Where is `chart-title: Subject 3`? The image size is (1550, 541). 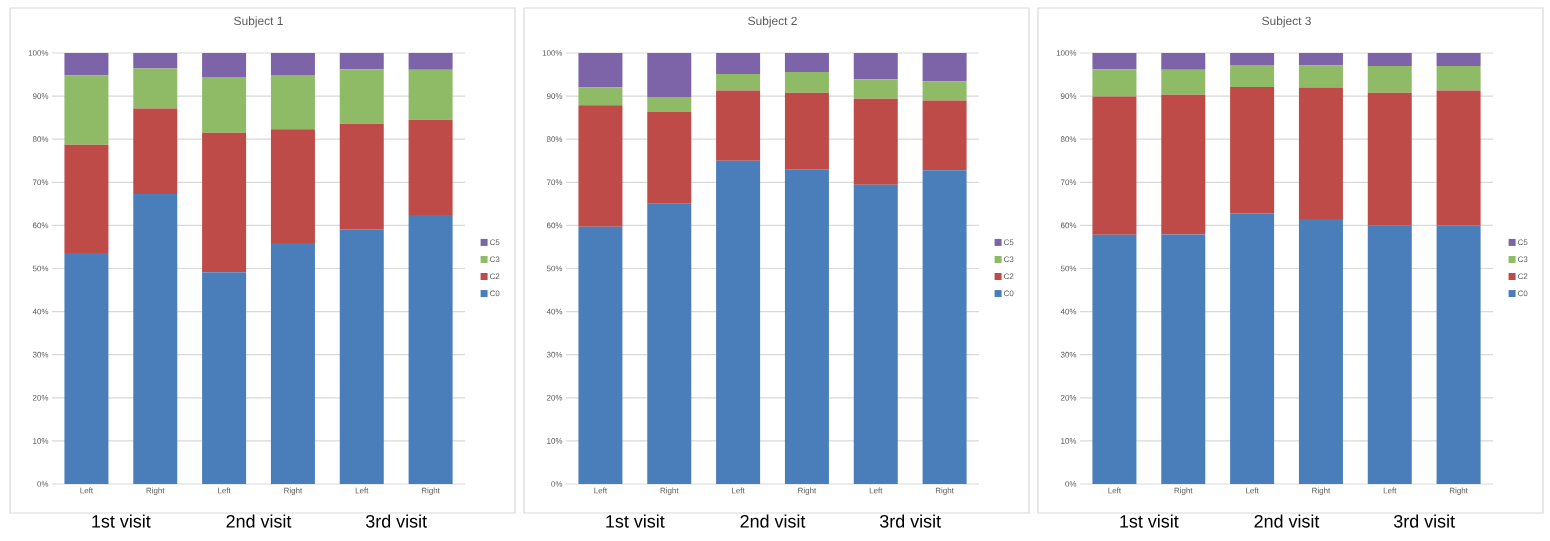
chart-title: Subject 3 is located at coordinates (1286, 22).